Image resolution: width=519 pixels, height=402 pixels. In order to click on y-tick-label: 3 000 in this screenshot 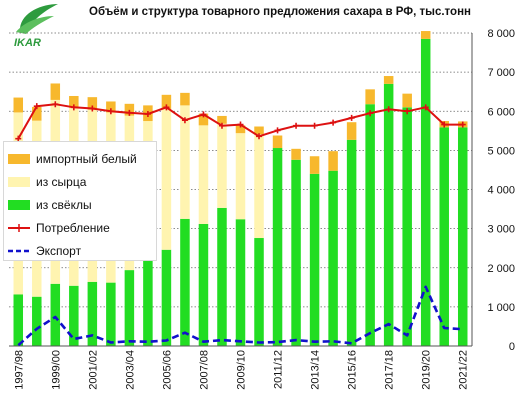, I will do `click(501, 230)`.